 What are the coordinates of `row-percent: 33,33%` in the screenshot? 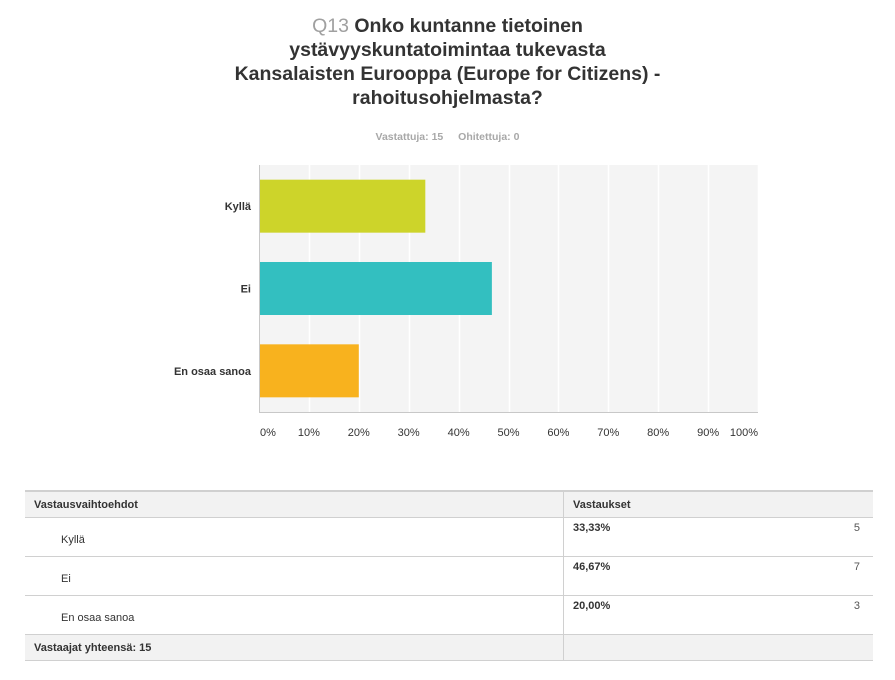 It's located at (592, 528).